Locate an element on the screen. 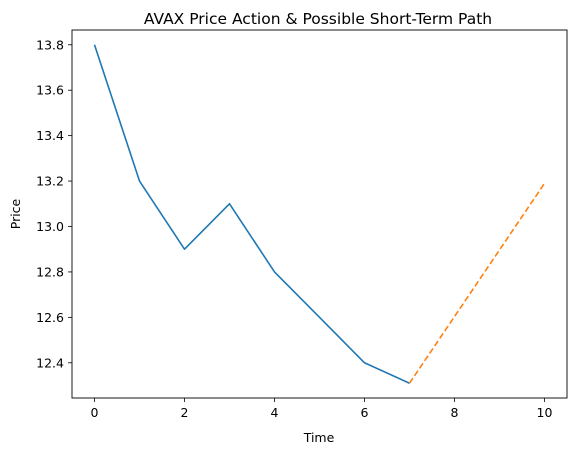 Image resolution: width=576 pixels, height=455 pixels. y-tick-label: 13.0 is located at coordinates (50, 226).